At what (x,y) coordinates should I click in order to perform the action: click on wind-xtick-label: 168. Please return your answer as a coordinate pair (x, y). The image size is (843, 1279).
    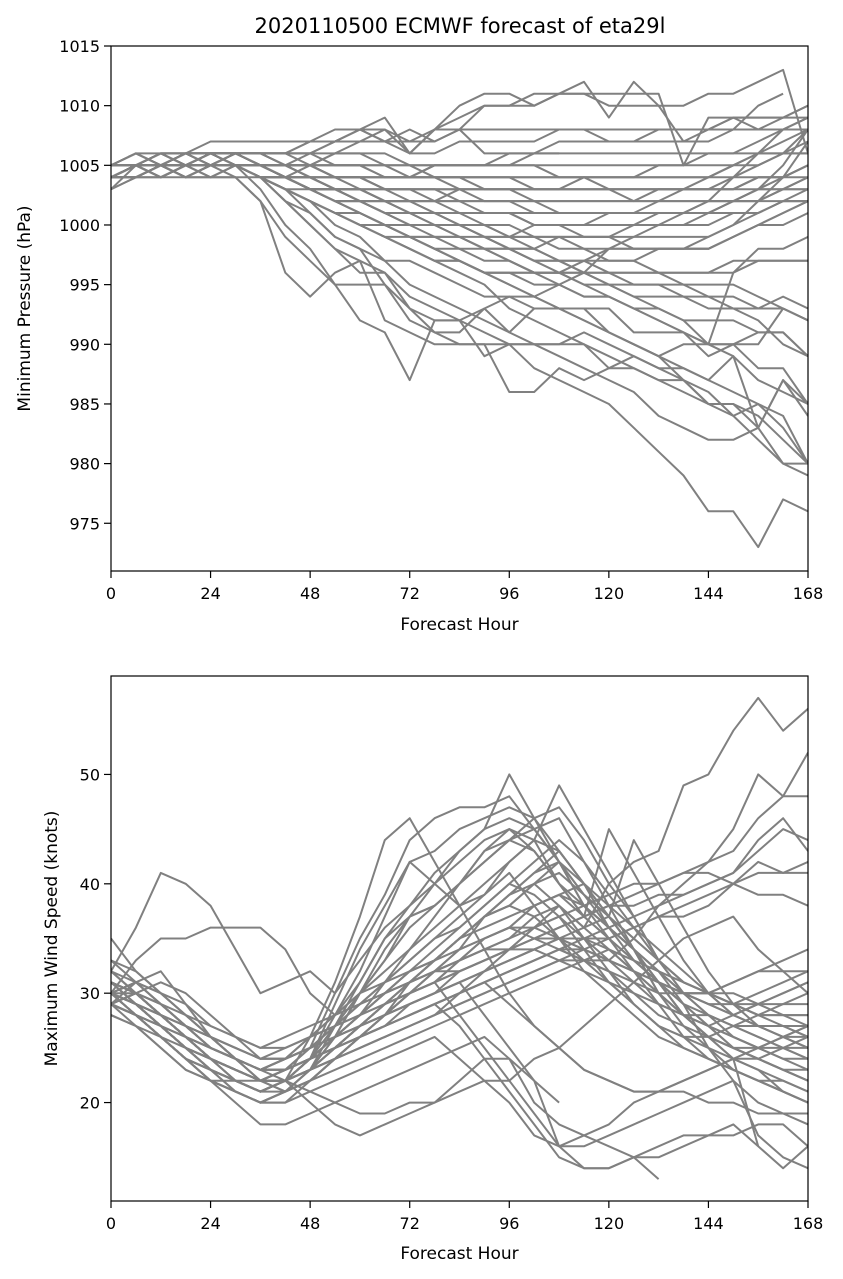
    Looking at the image, I should click on (808, 1223).